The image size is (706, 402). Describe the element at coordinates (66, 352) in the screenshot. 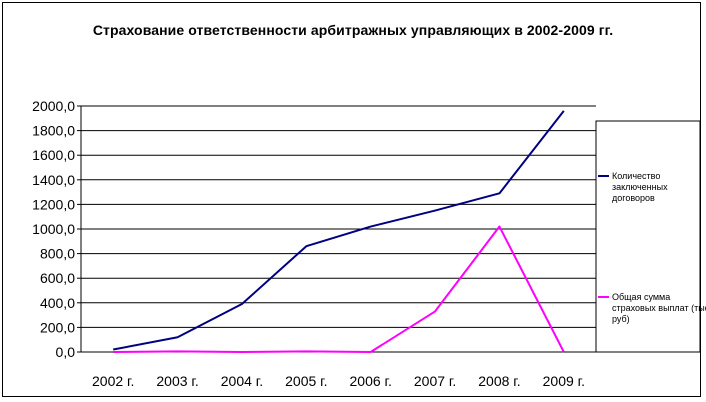

I see `y-tick-label: 0,0` at that location.